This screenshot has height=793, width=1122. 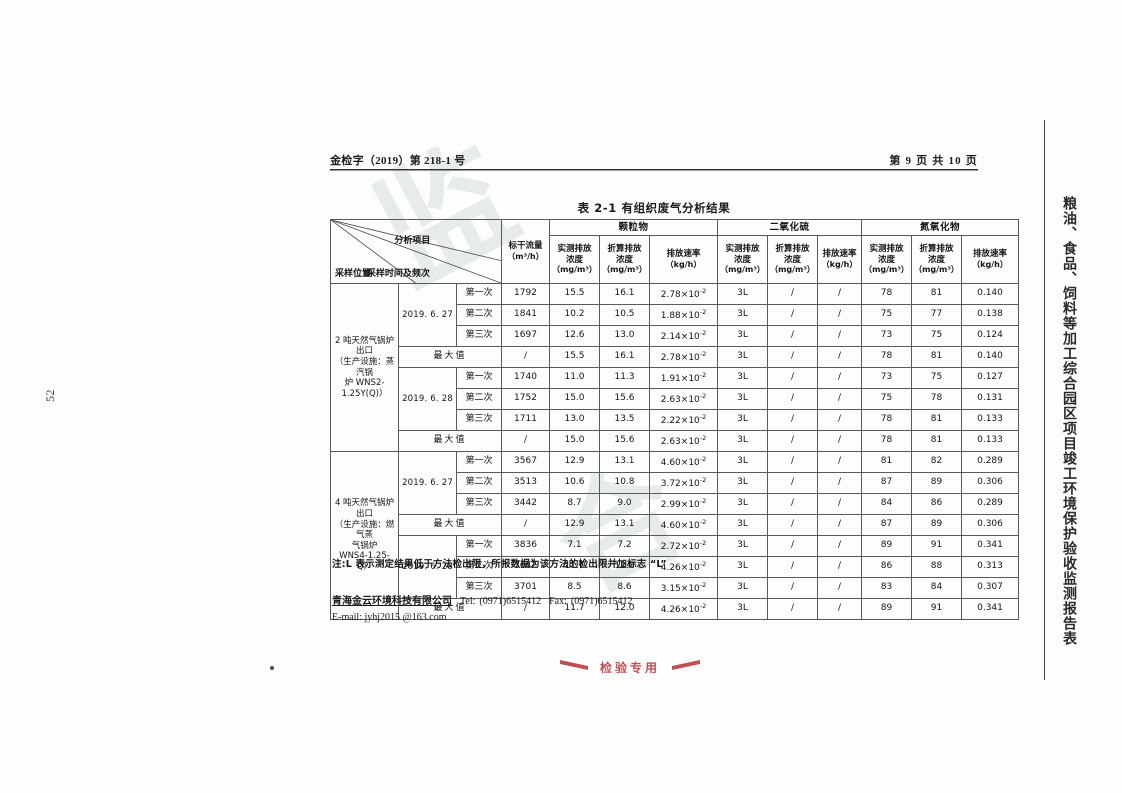 What do you see at coordinates (353, 273) in the screenshot?
I see `corner-label-sampling-position: 采样位置` at bounding box center [353, 273].